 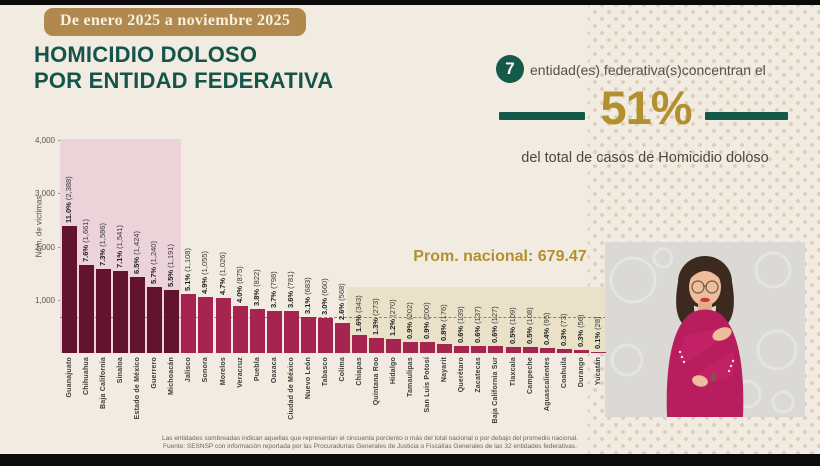 What do you see at coordinates (136, 253) in the screenshot?
I see `bar-value-label: 6.5% (1,424)` at bounding box center [136, 253].